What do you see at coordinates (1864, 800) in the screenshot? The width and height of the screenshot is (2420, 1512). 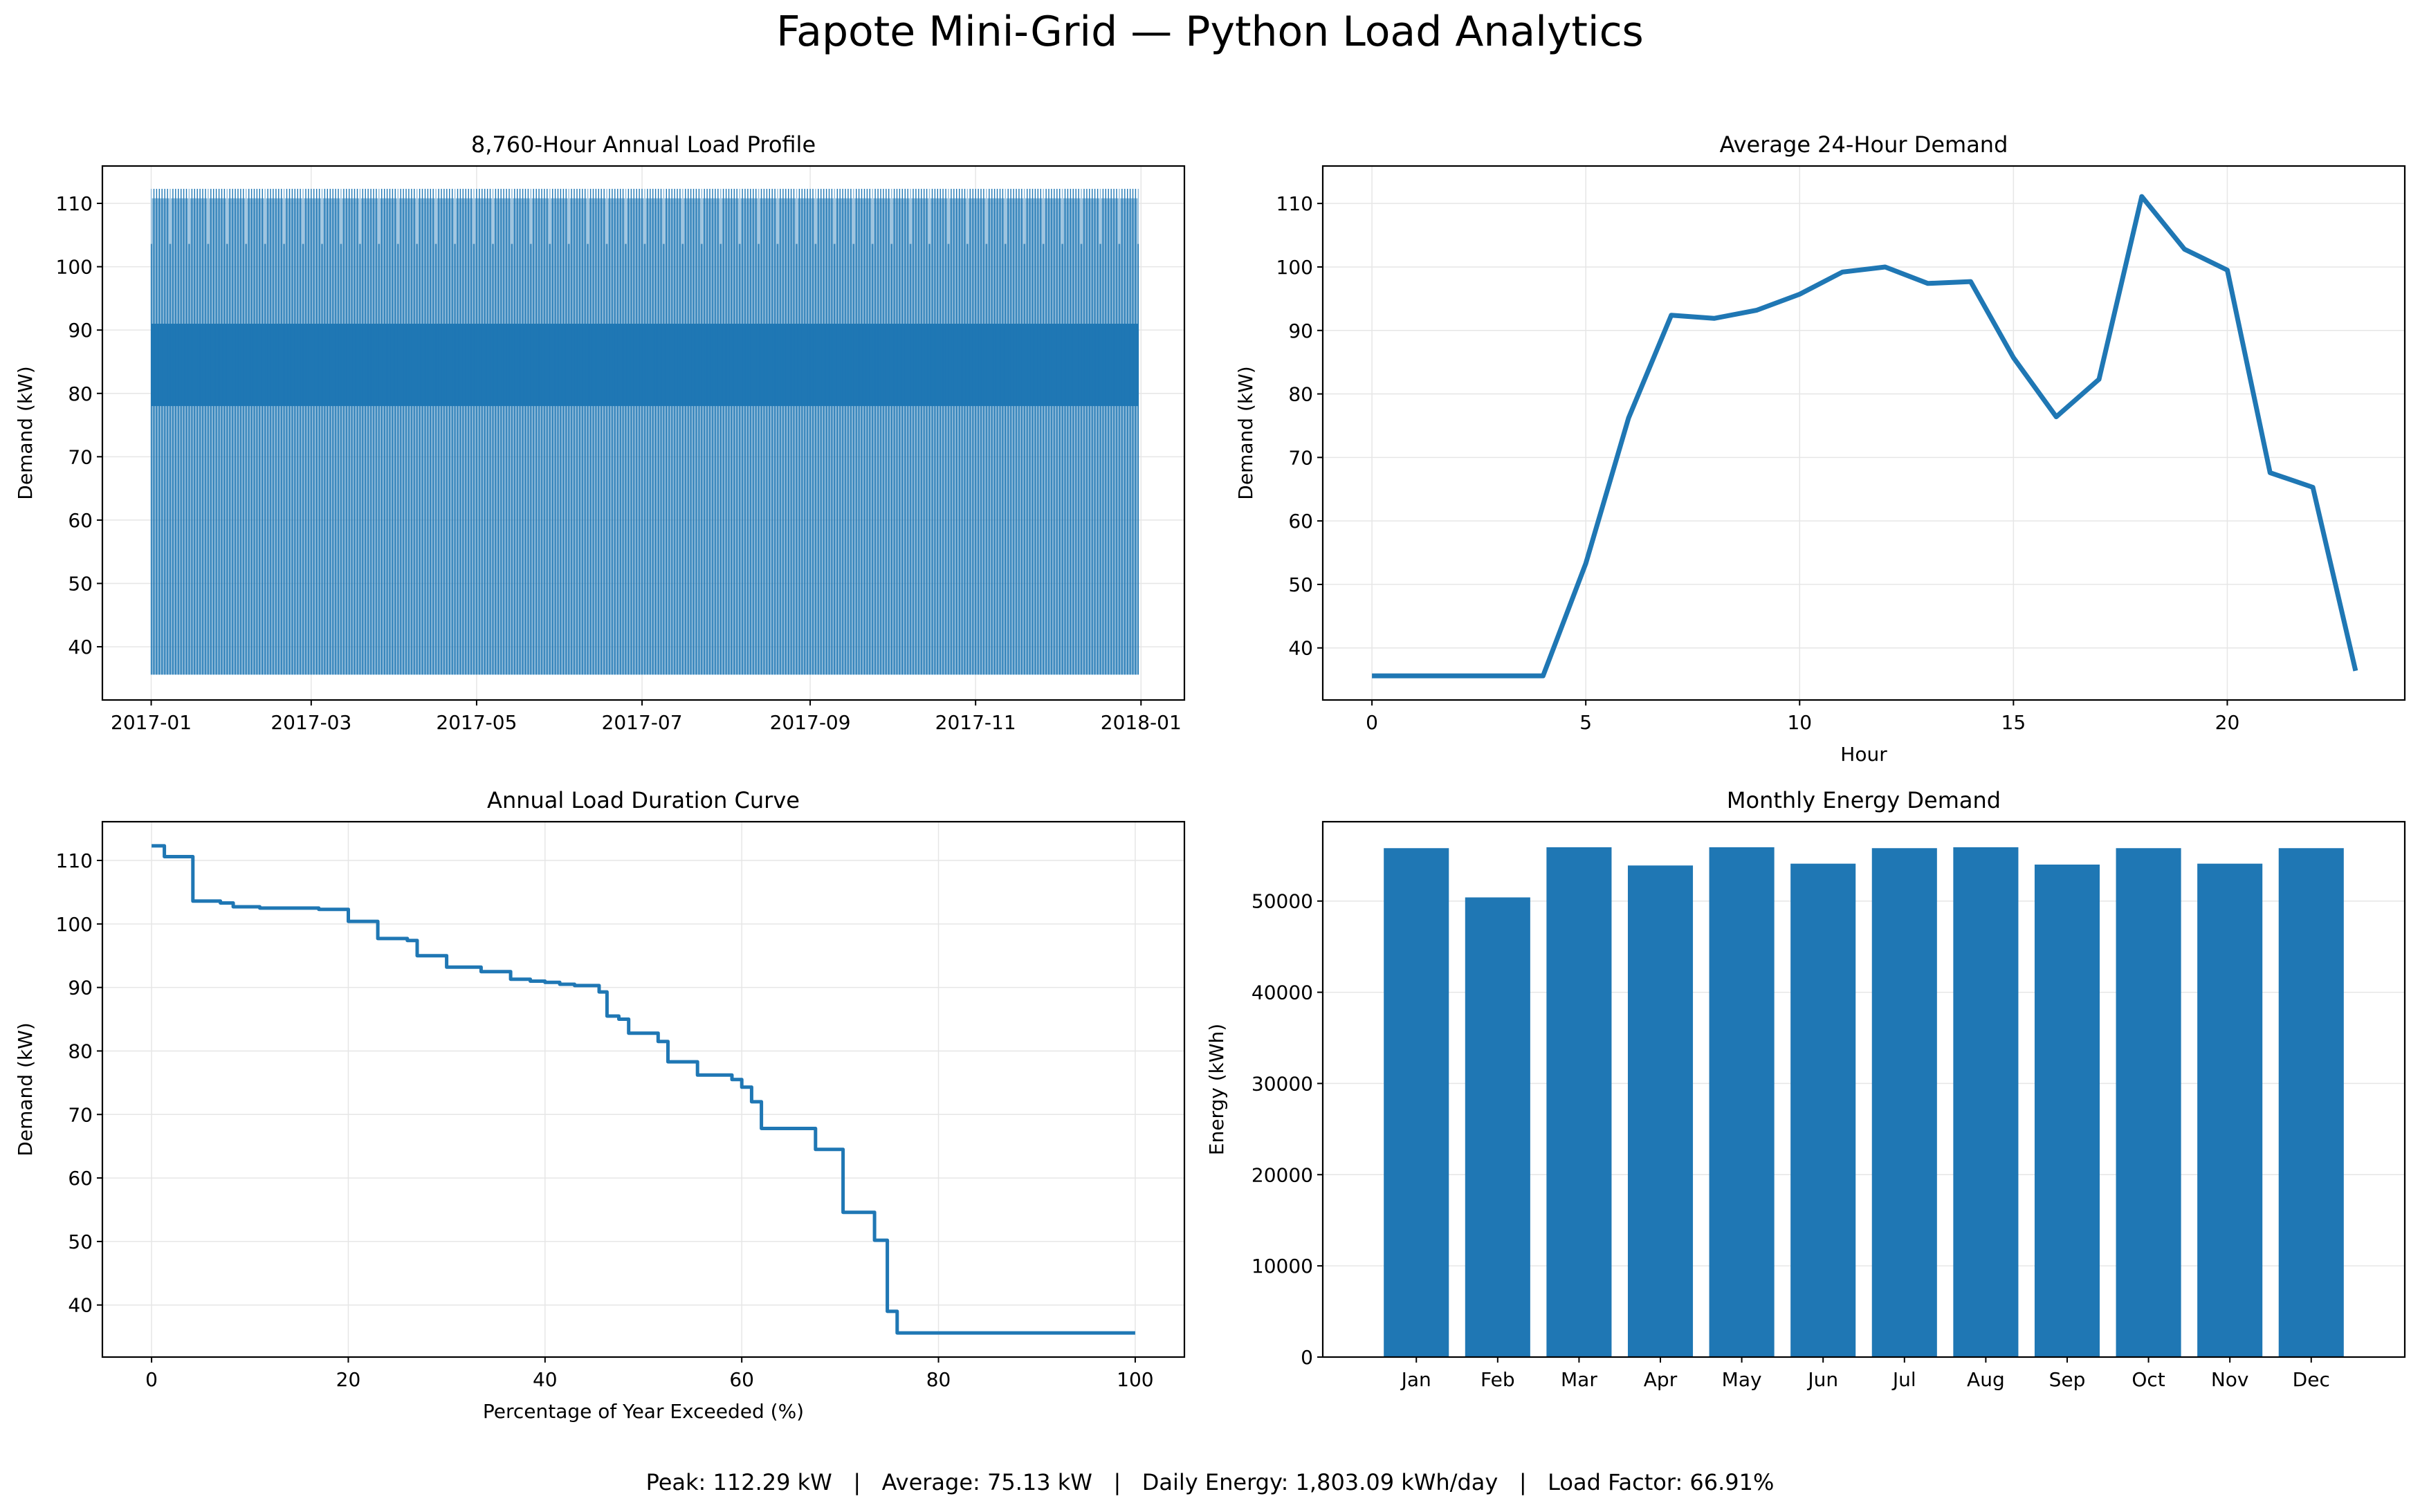 I see `chart-title-monthly: Monthly Energy Demand` at bounding box center [1864, 800].